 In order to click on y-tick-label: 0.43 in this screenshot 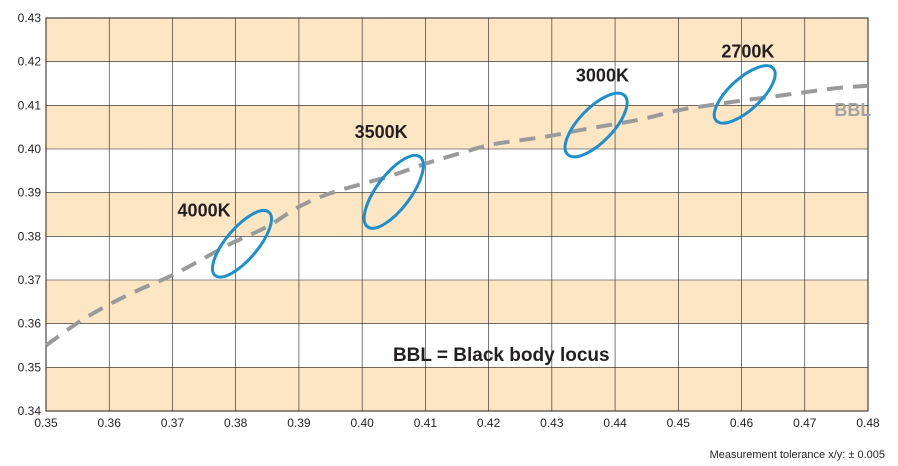, I will do `click(30, 18)`.